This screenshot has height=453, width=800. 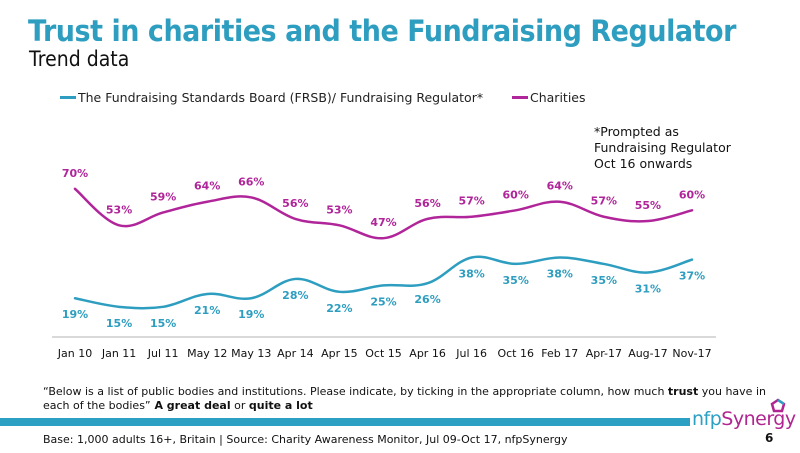 What do you see at coordinates (471, 353) in the screenshot?
I see `x-tick-label: Jul 16` at bounding box center [471, 353].